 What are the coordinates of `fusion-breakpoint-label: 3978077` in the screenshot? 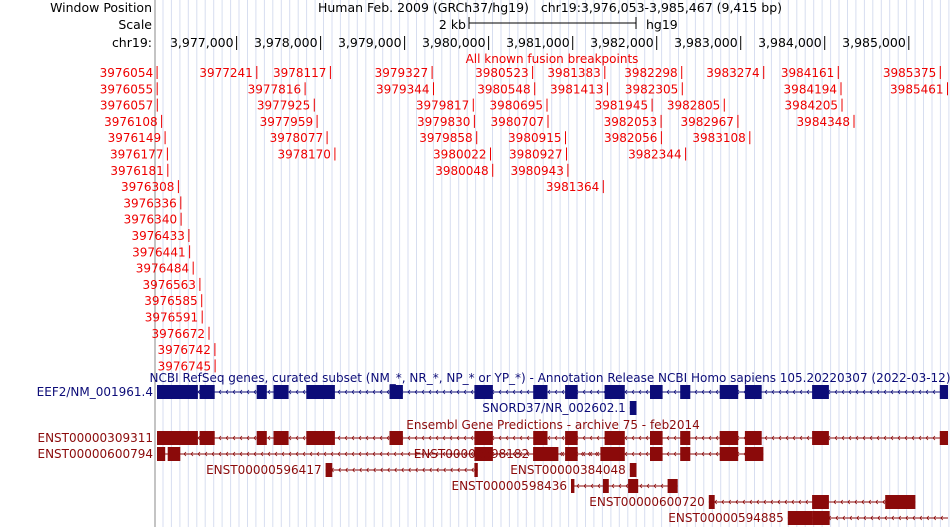 It's located at (296, 138).